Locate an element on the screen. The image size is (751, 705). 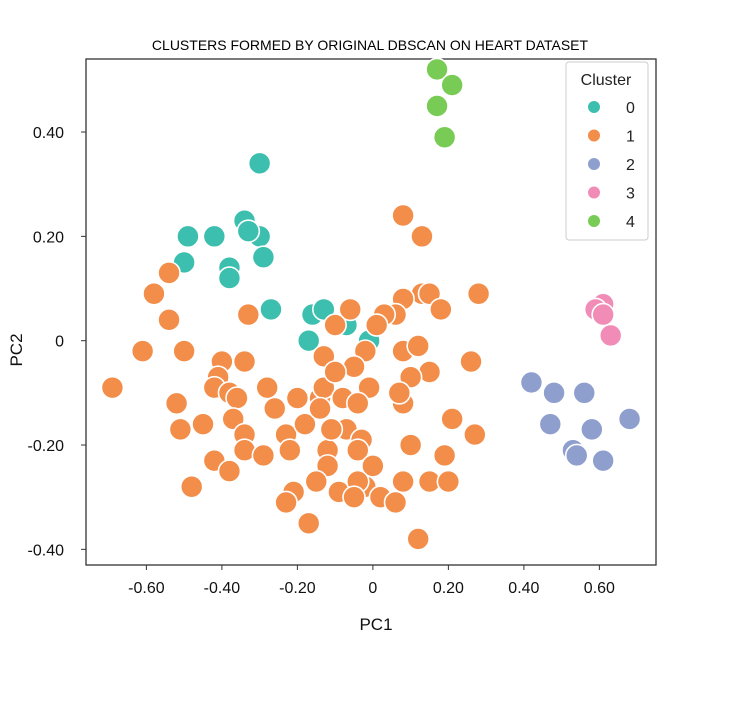
legend-title: Cluster is located at coordinates (606, 80).